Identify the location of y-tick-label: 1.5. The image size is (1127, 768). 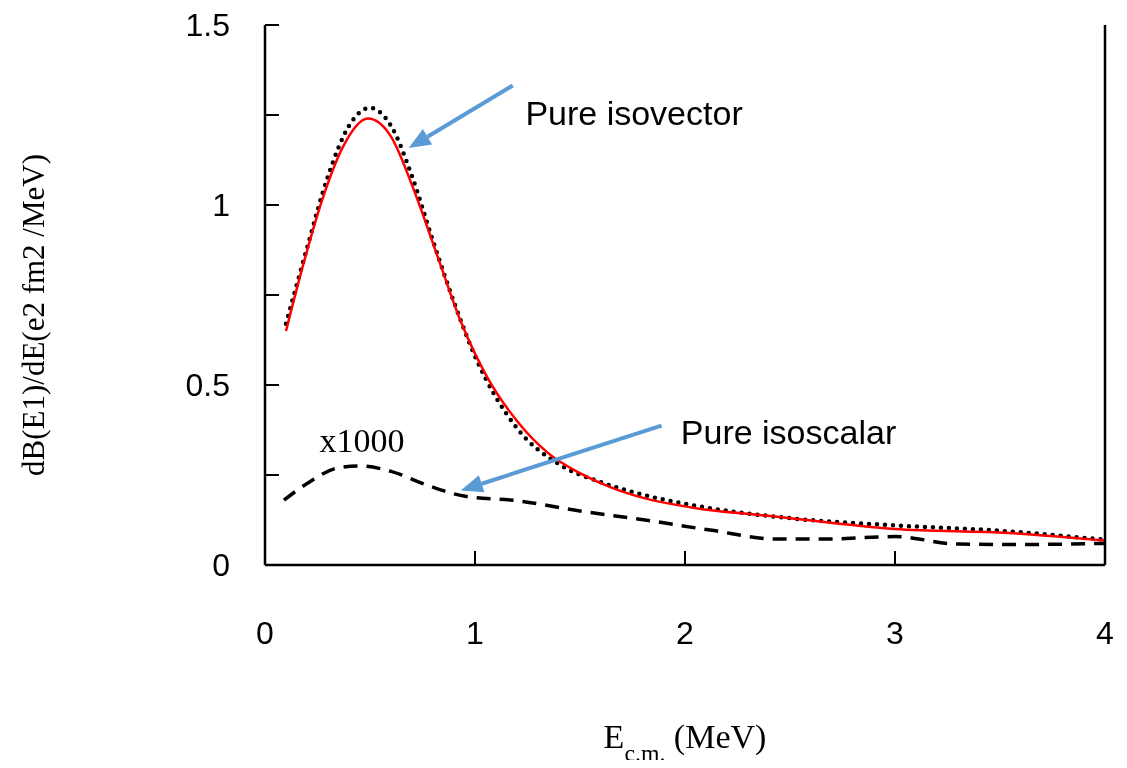
(207, 25).